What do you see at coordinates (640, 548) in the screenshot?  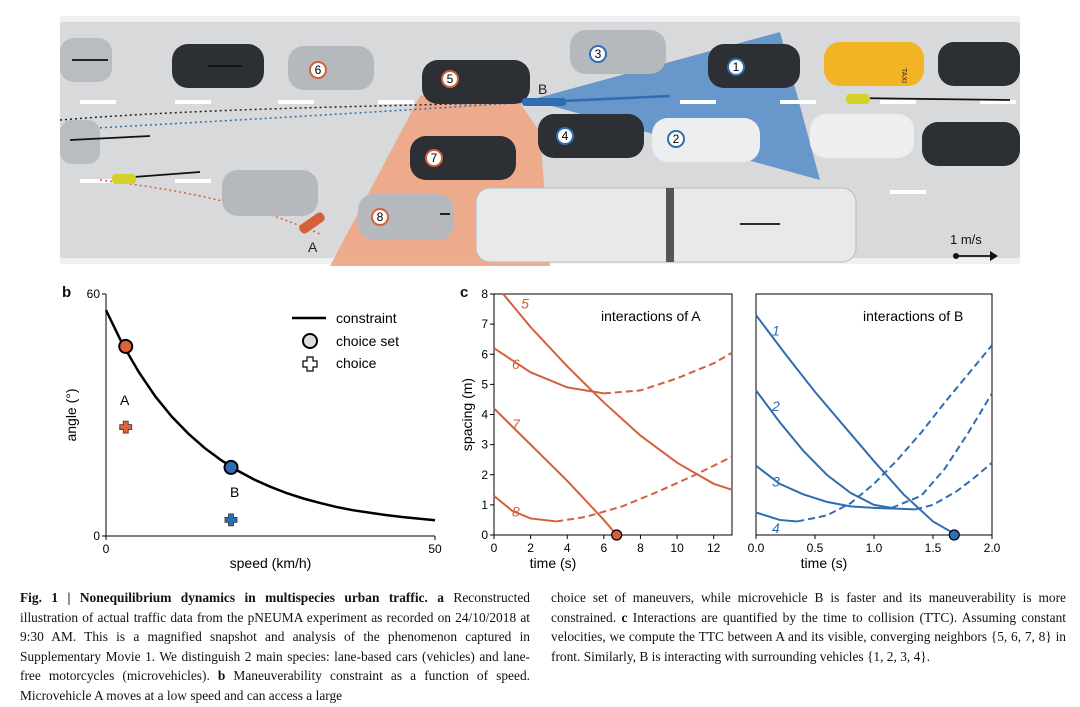 I see `c-left-x-tick-label: 8` at bounding box center [640, 548].